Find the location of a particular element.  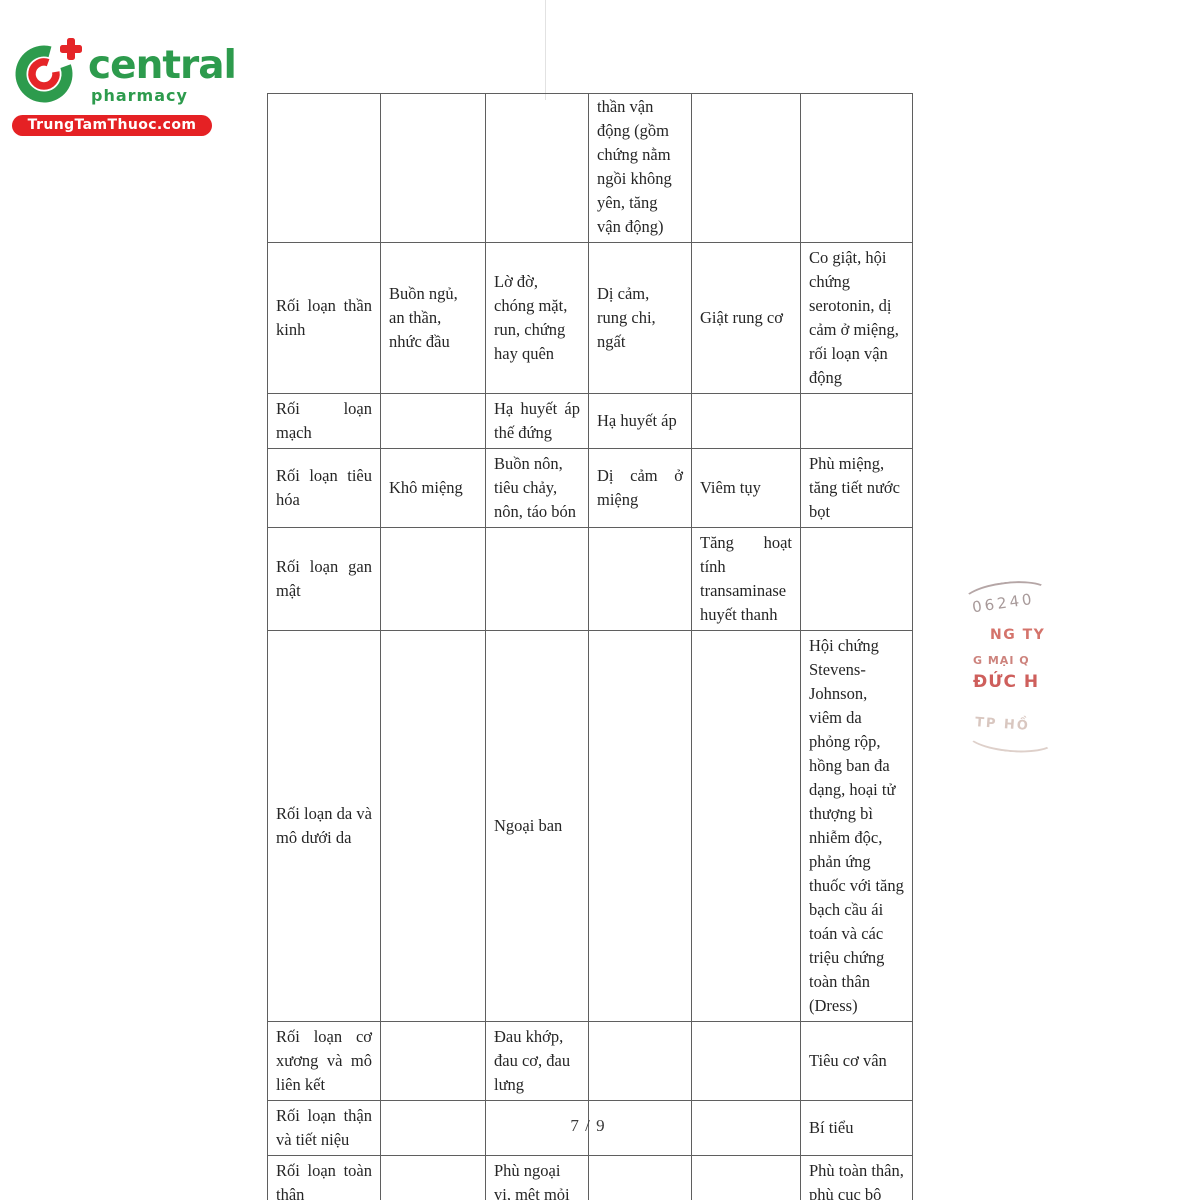

table-cell: Phù ngoại vi, mệt mỏi is located at coordinates (537, 1177).